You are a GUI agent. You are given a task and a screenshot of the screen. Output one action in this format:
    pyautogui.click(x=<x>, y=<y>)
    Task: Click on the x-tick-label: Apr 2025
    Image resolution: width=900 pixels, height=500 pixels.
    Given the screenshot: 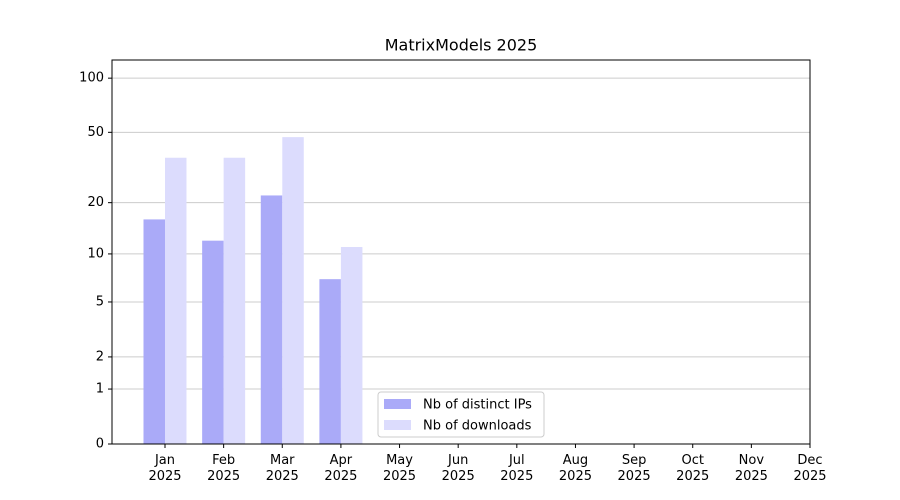 What is the action you would take?
    pyautogui.click(x=341, y=468)
    